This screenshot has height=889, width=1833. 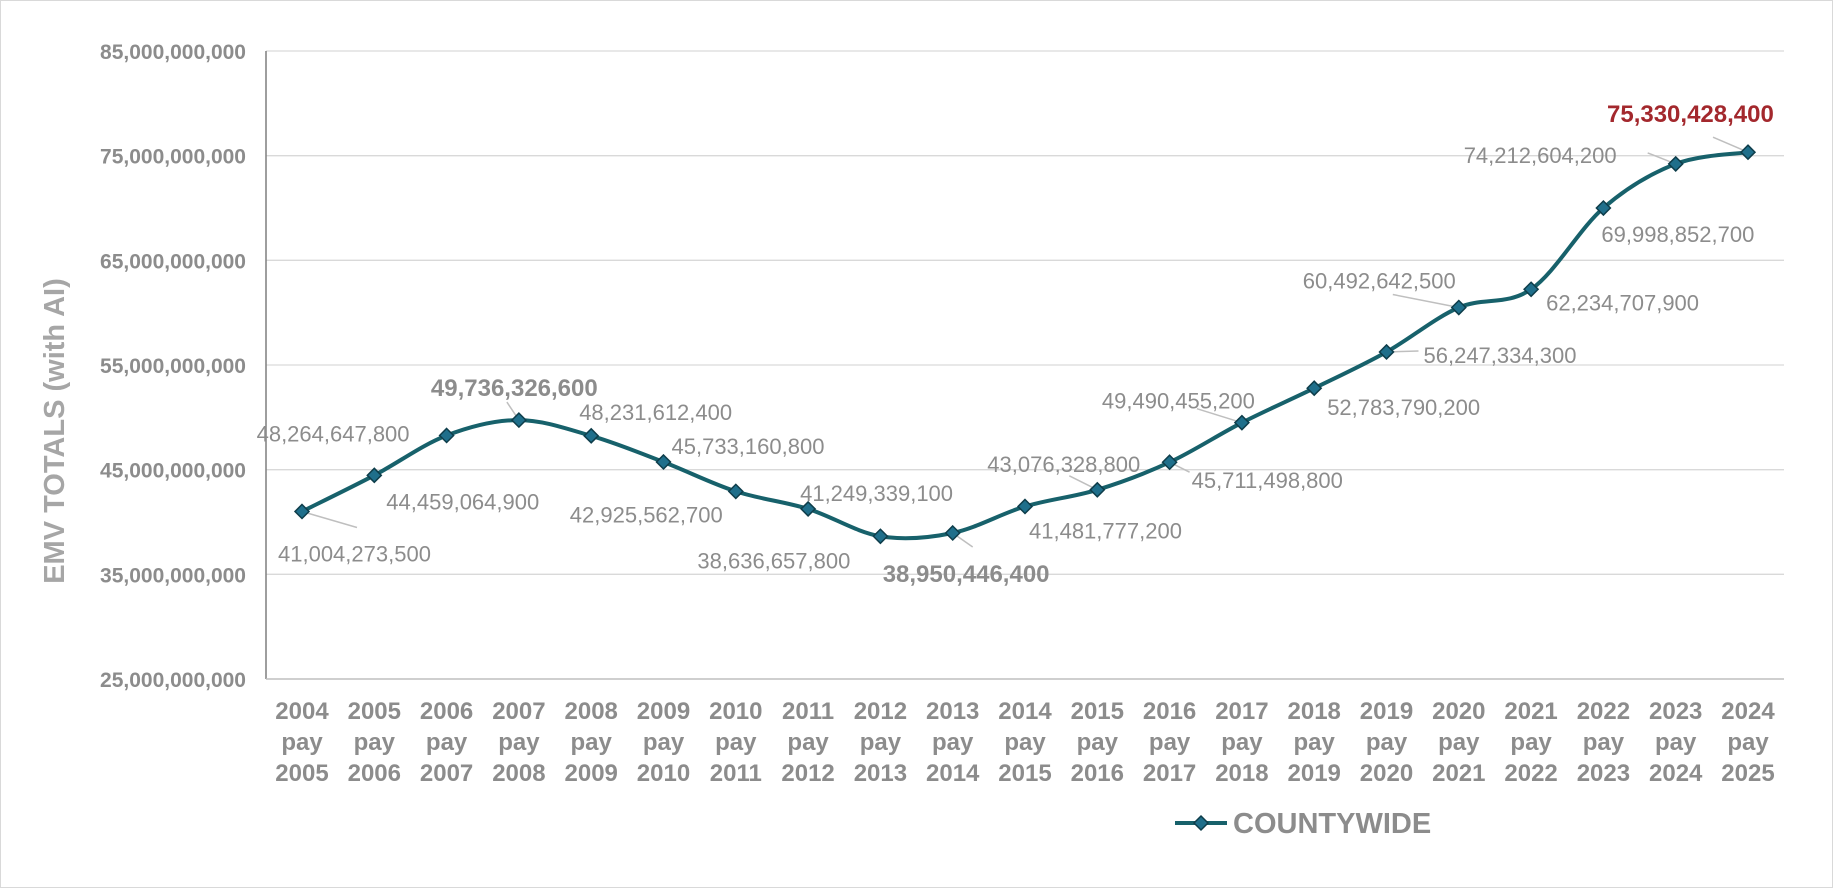 I want to click on x-tick-label: 2015 pay 2016, so click(x=1097, y=742).